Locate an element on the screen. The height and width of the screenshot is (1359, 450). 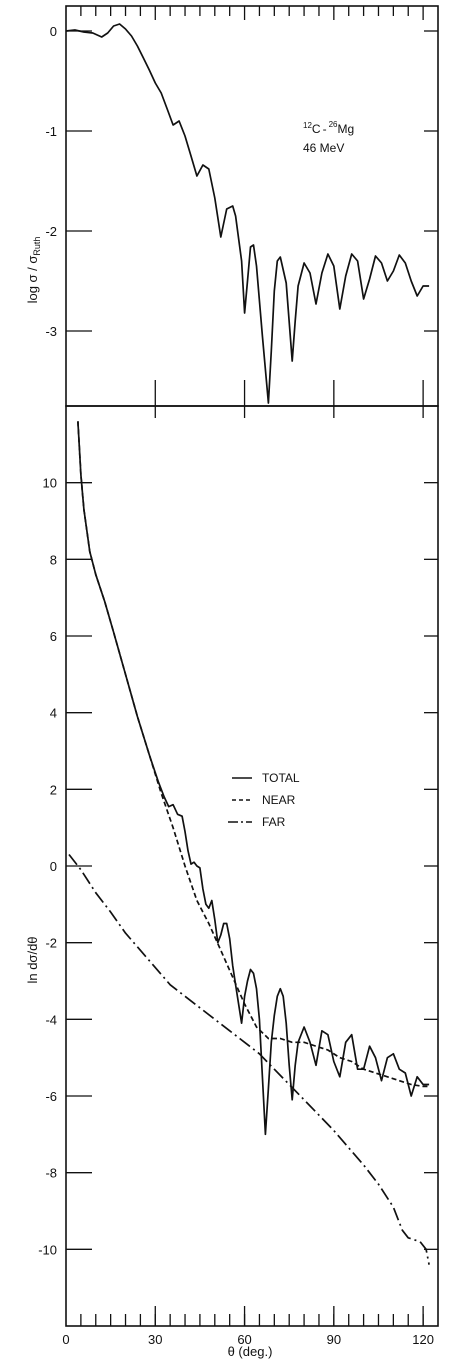
top-y-tick-label: -2 is located at coordinates (51, 231).